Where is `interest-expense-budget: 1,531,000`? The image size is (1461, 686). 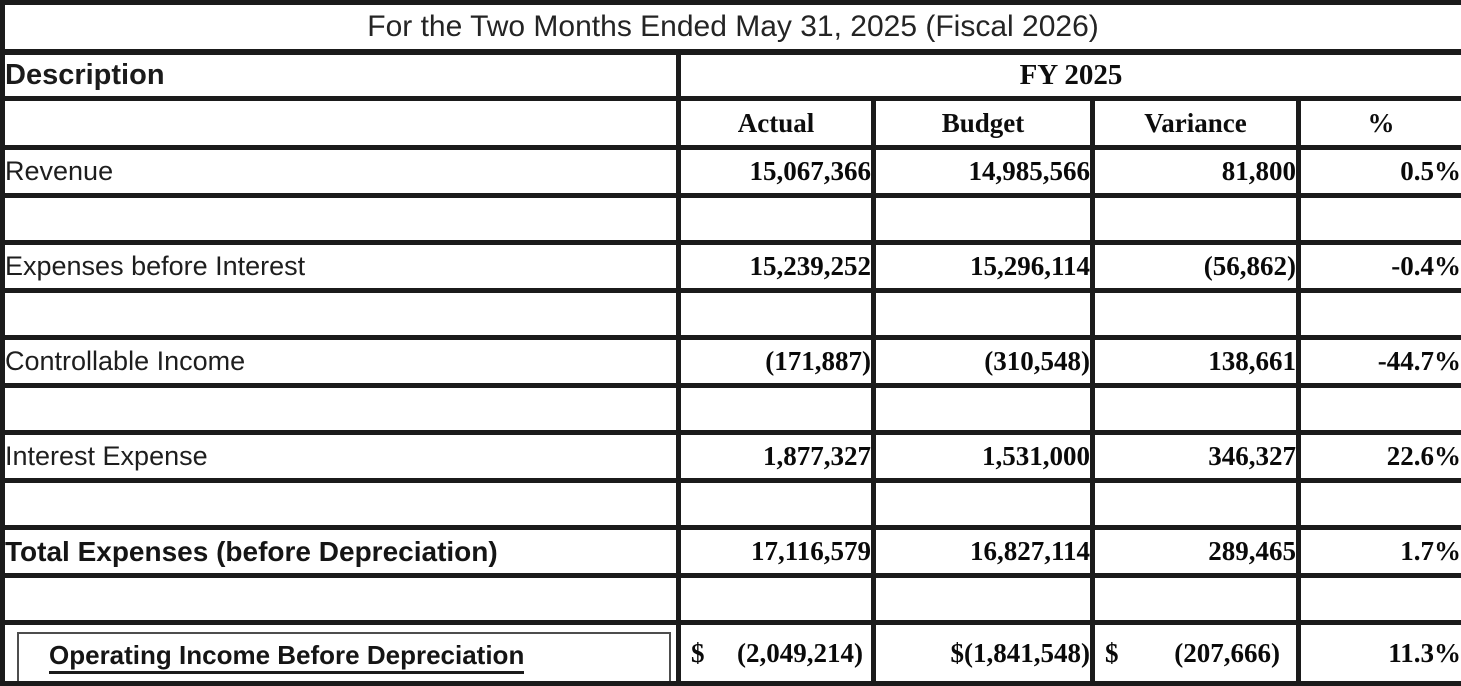 interest-expense-budget: 1,531,000 is located at coordinates (983, 457).